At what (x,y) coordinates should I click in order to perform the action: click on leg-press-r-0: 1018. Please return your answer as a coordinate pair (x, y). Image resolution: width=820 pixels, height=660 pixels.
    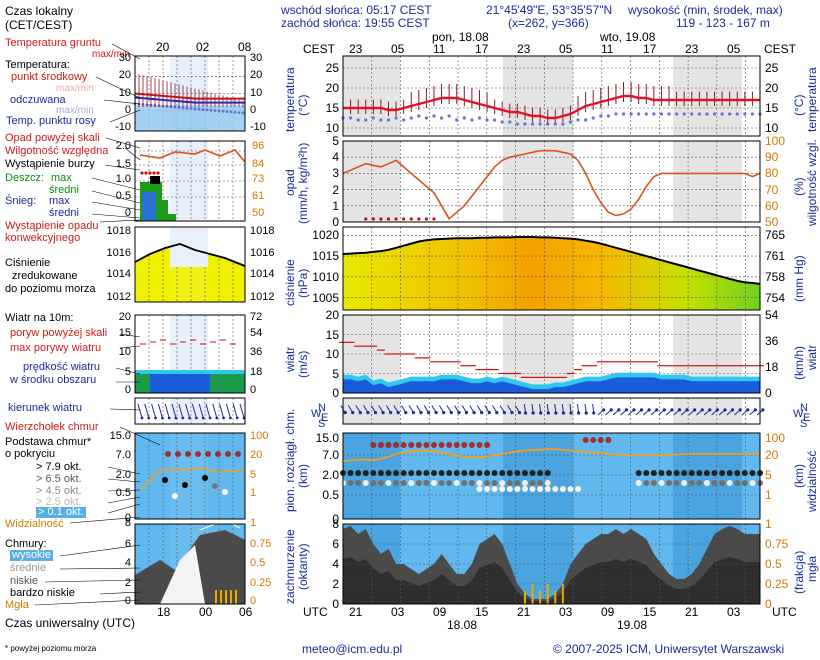
    Looking at the image, I should click on (262, 231).